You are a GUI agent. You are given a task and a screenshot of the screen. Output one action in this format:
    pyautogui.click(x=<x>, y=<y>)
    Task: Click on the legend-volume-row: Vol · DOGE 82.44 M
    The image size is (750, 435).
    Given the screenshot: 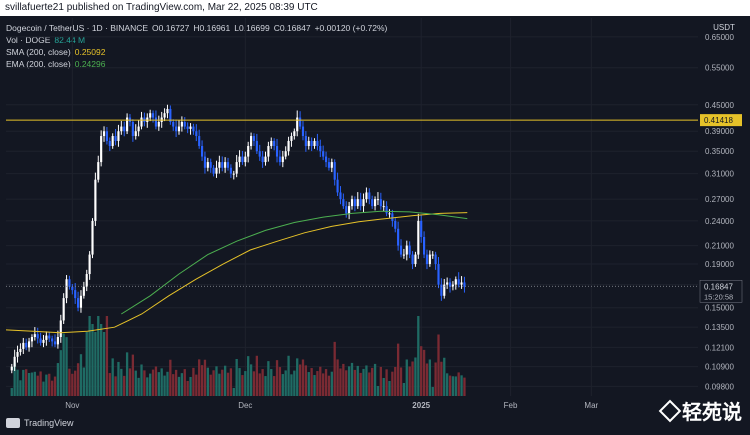 What is the action you would take?
    pyautogui.click(x=196, y=40)
    